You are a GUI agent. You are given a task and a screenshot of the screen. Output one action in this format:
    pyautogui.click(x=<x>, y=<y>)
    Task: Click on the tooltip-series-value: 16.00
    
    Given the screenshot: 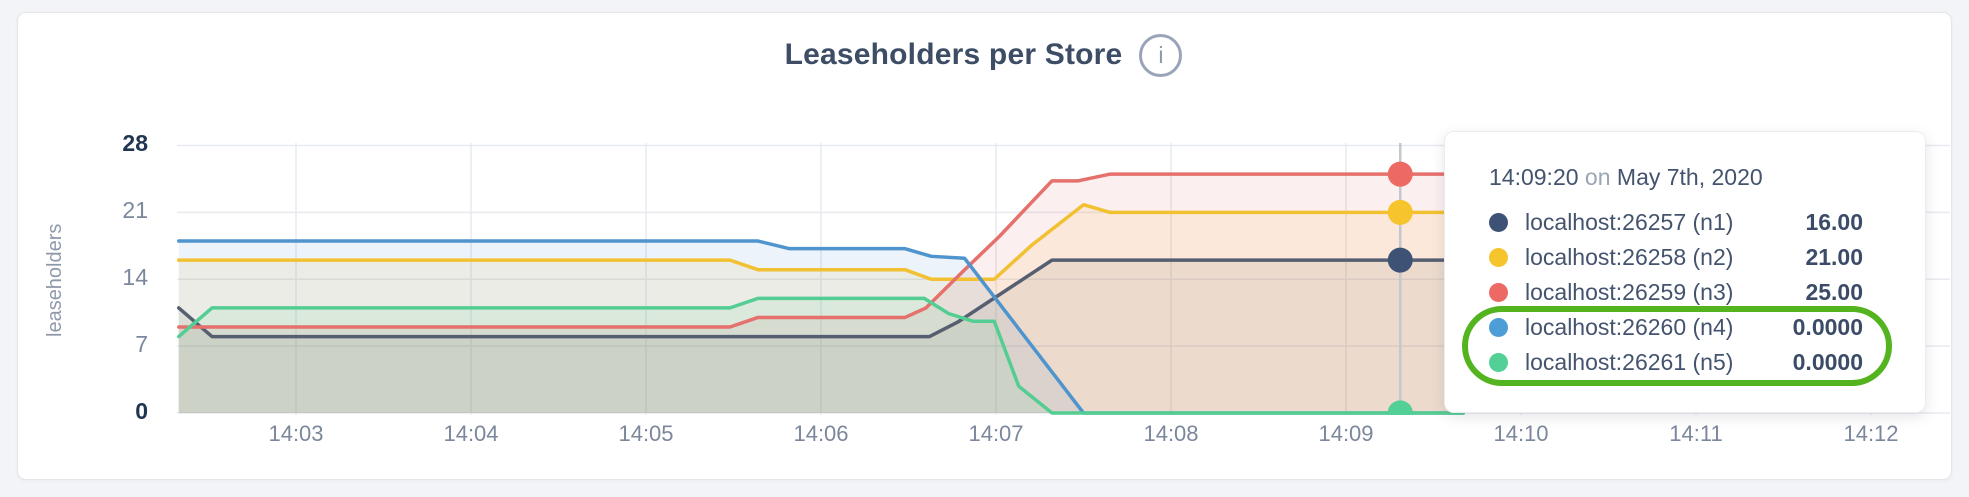 What is the action you would take?
    pyautogui.click(x=1834, y=222)
    